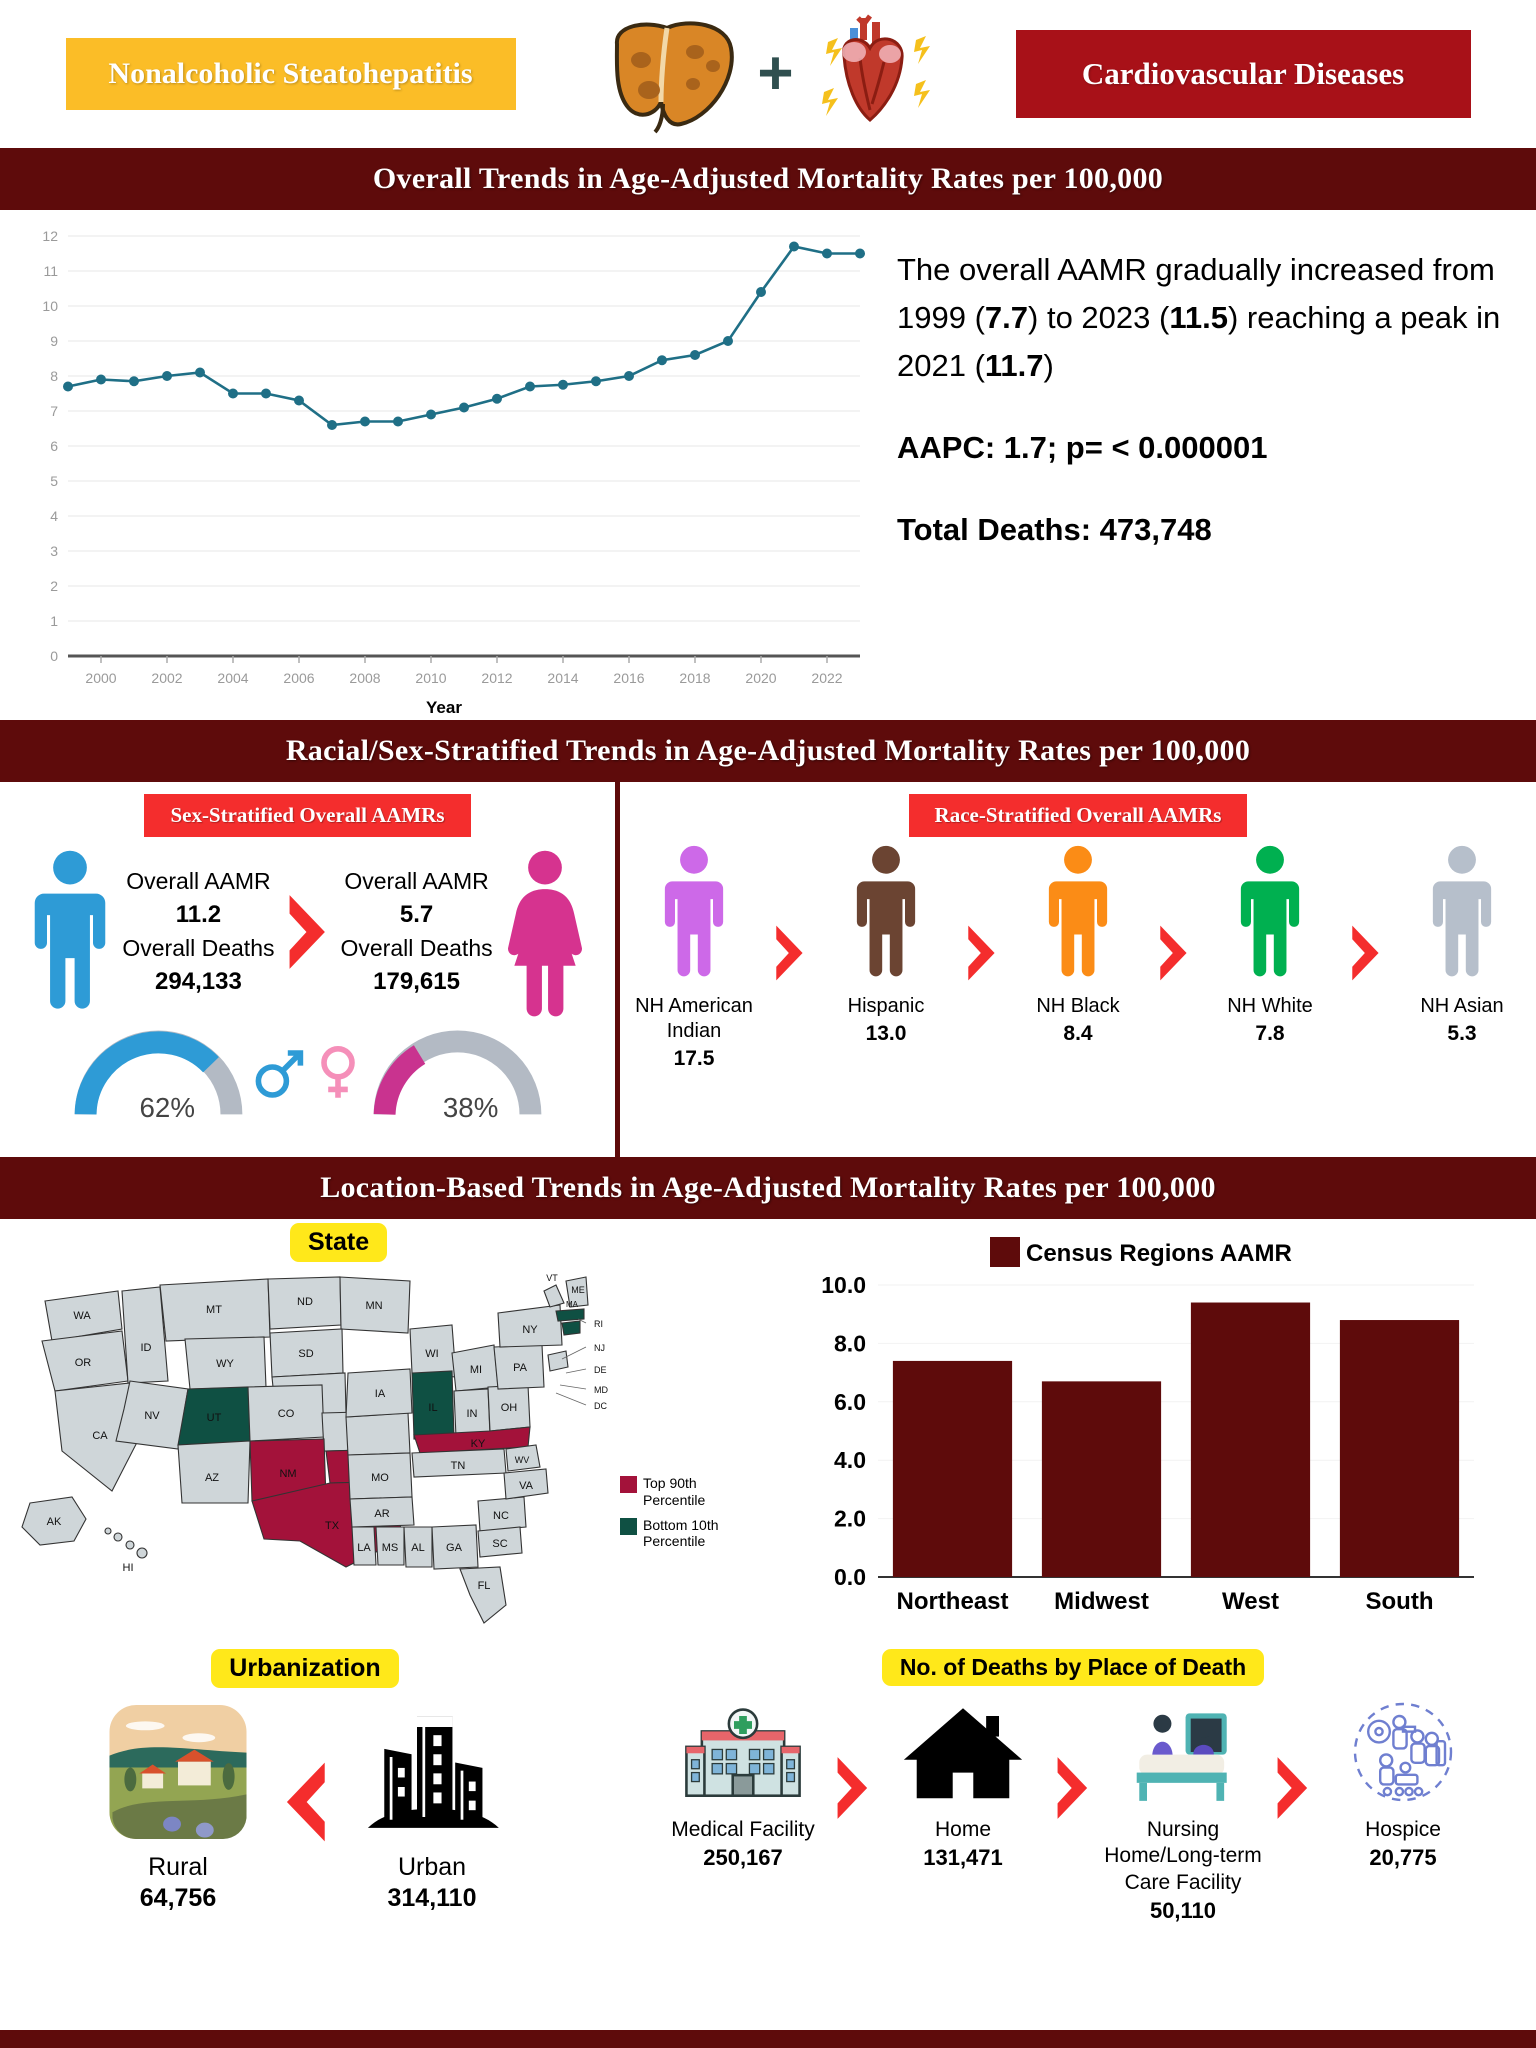  I want to click on place-of-death-comparison: Medical Facility 250,167 Home 131,471, so click(1073, 1811).